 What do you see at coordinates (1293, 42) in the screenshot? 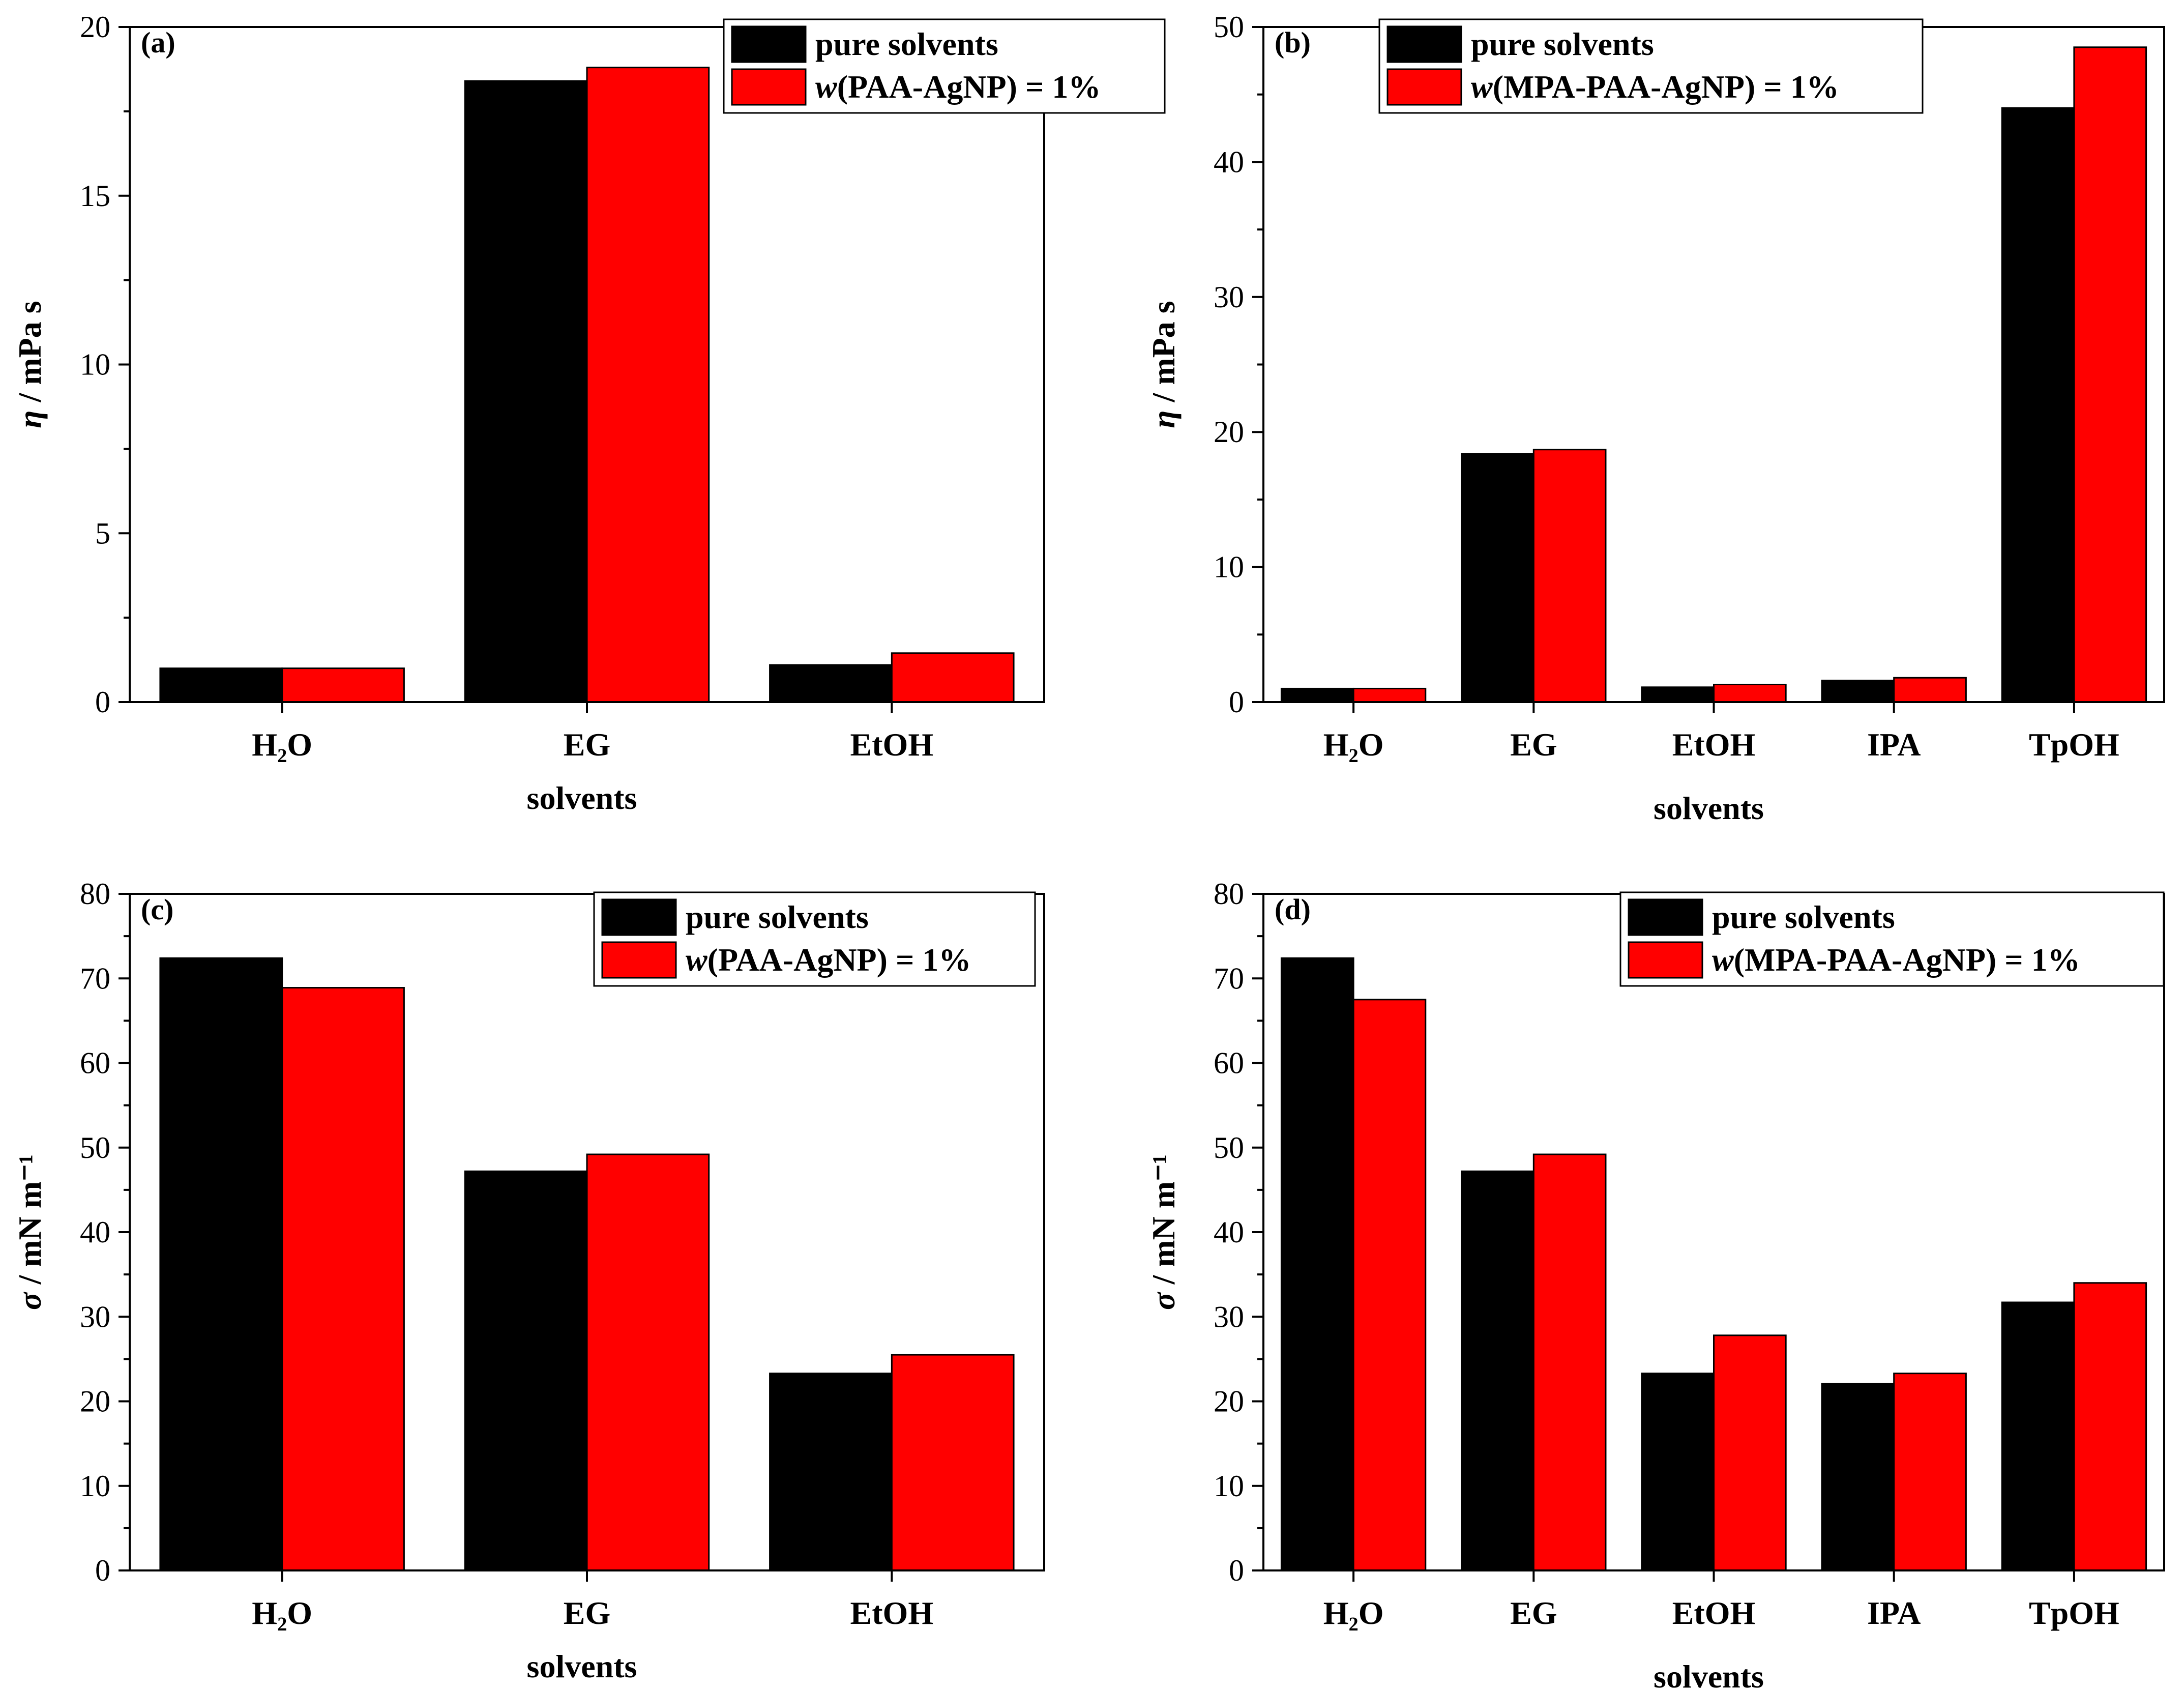
I see `panel-label: (b)` at bounding box center [1293, 42].